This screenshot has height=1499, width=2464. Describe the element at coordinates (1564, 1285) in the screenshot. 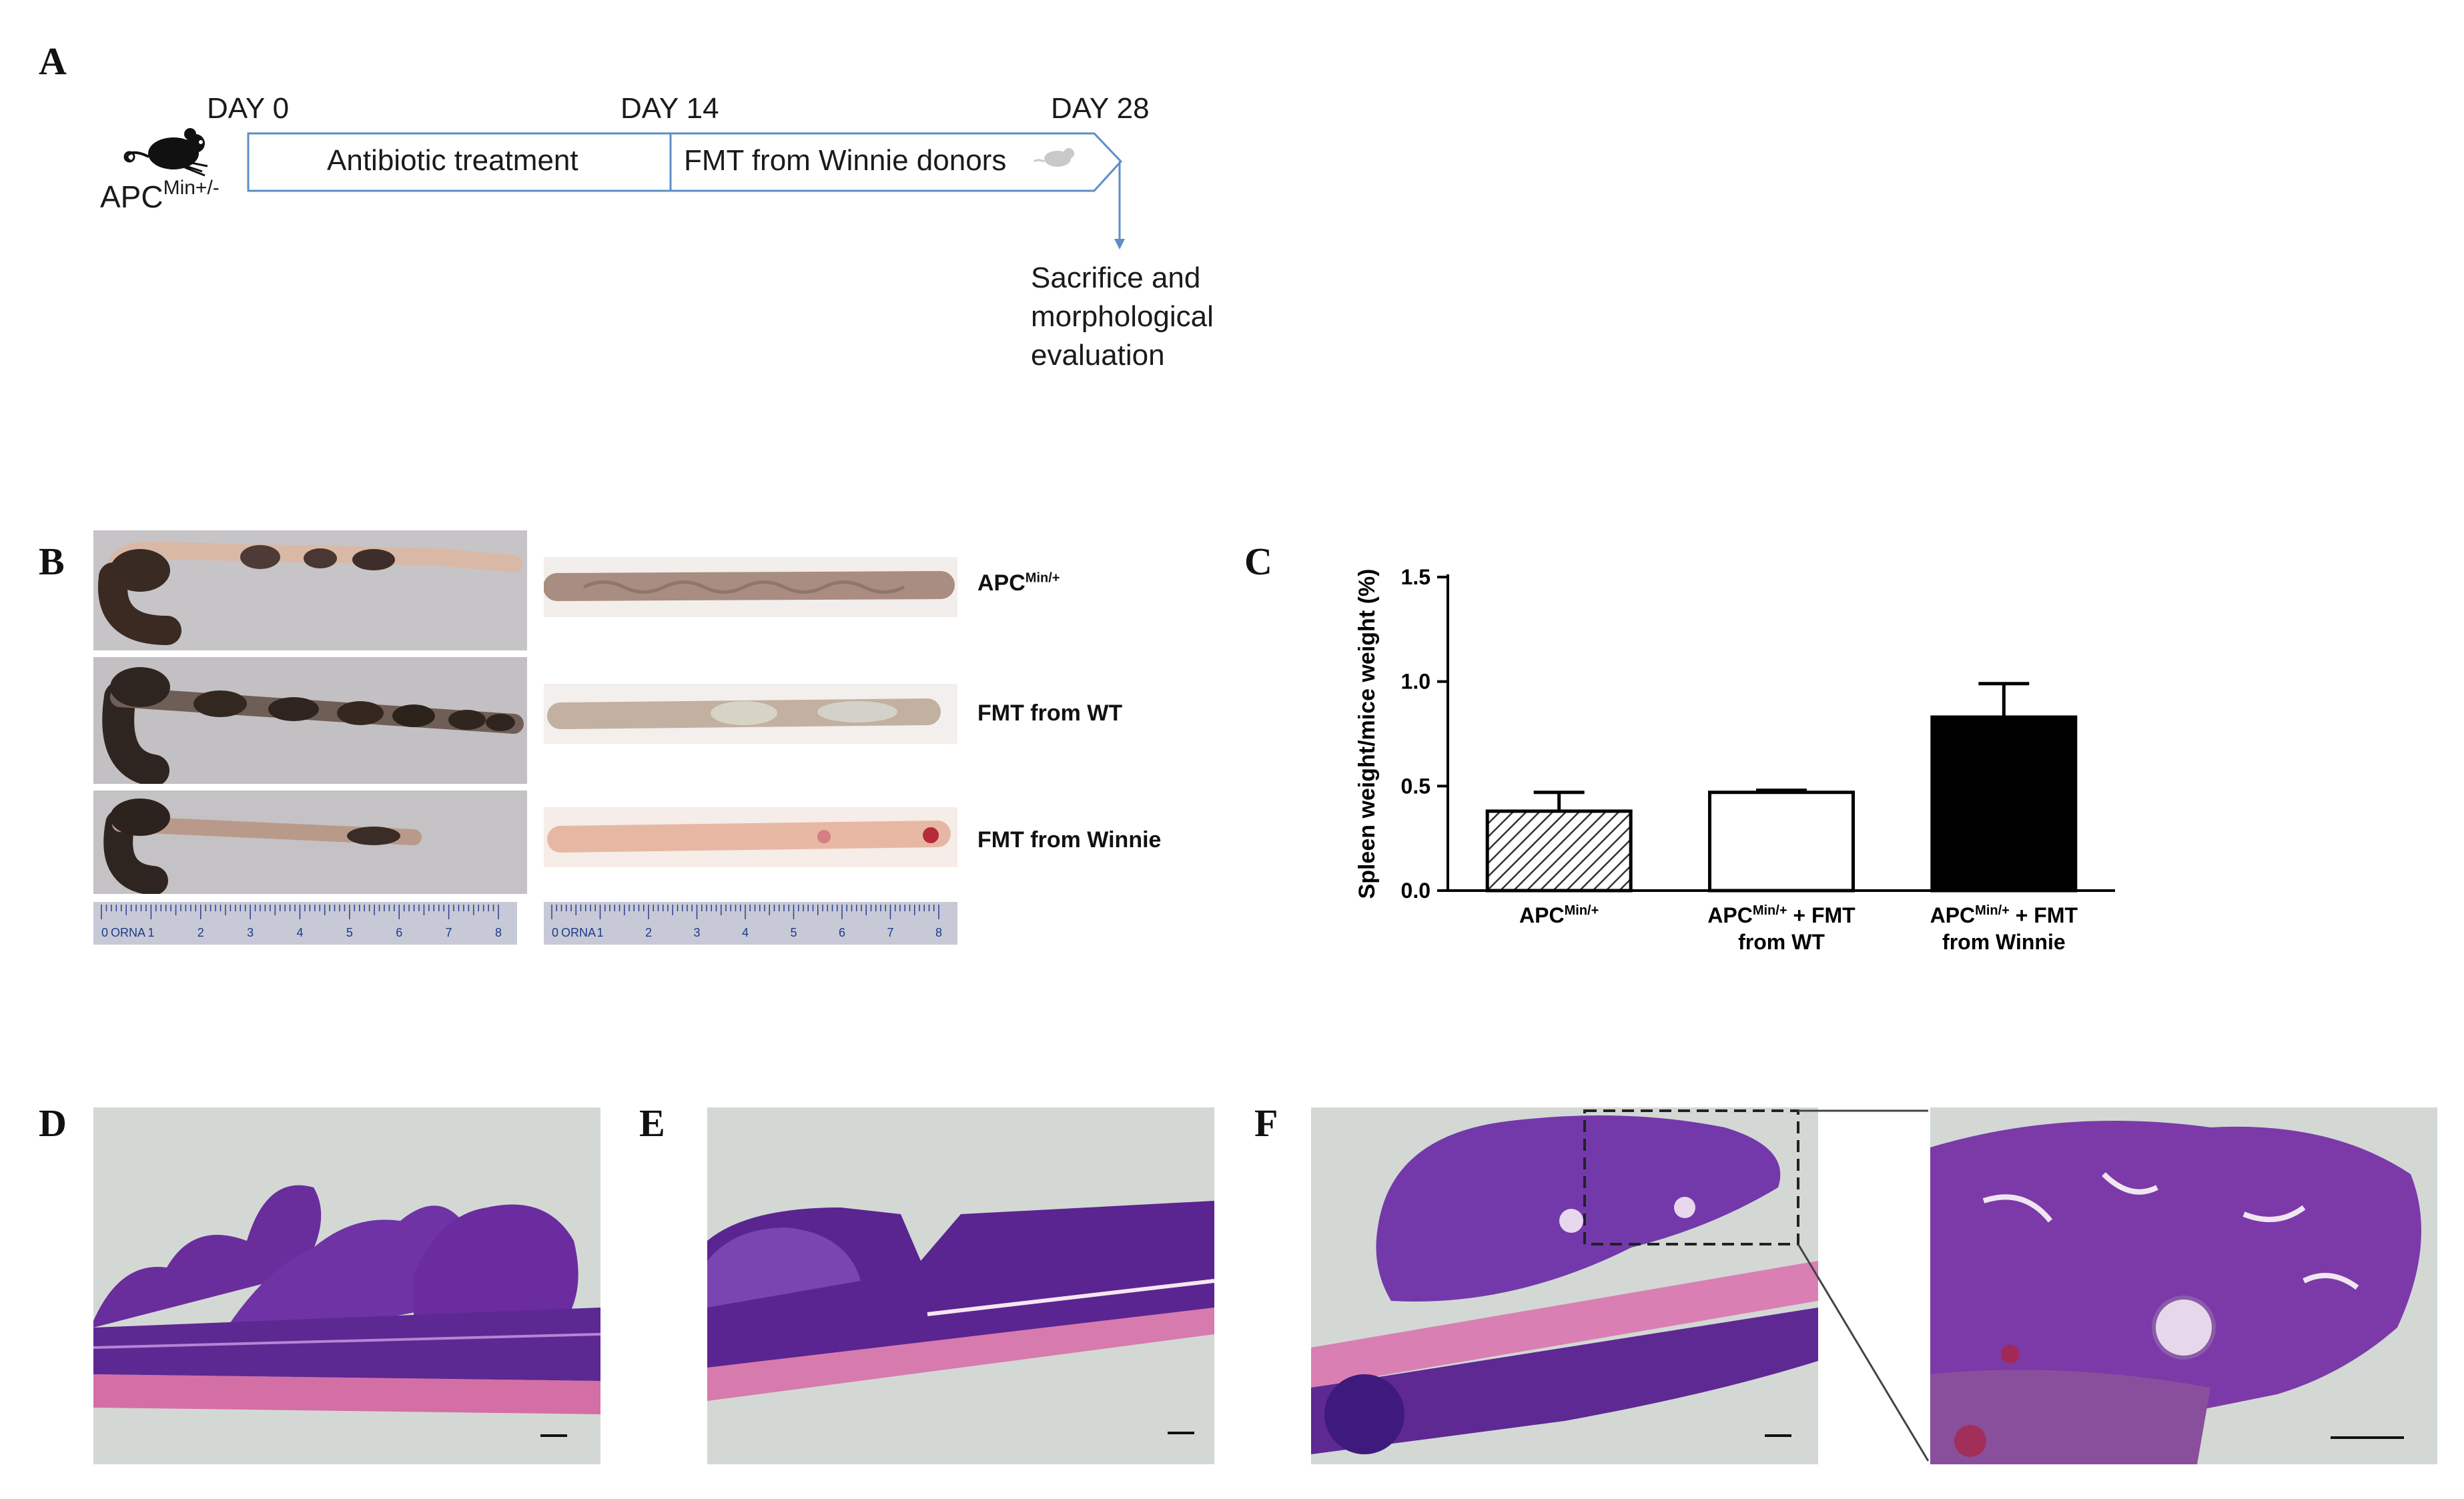

I see `histology-image-f` at that location.